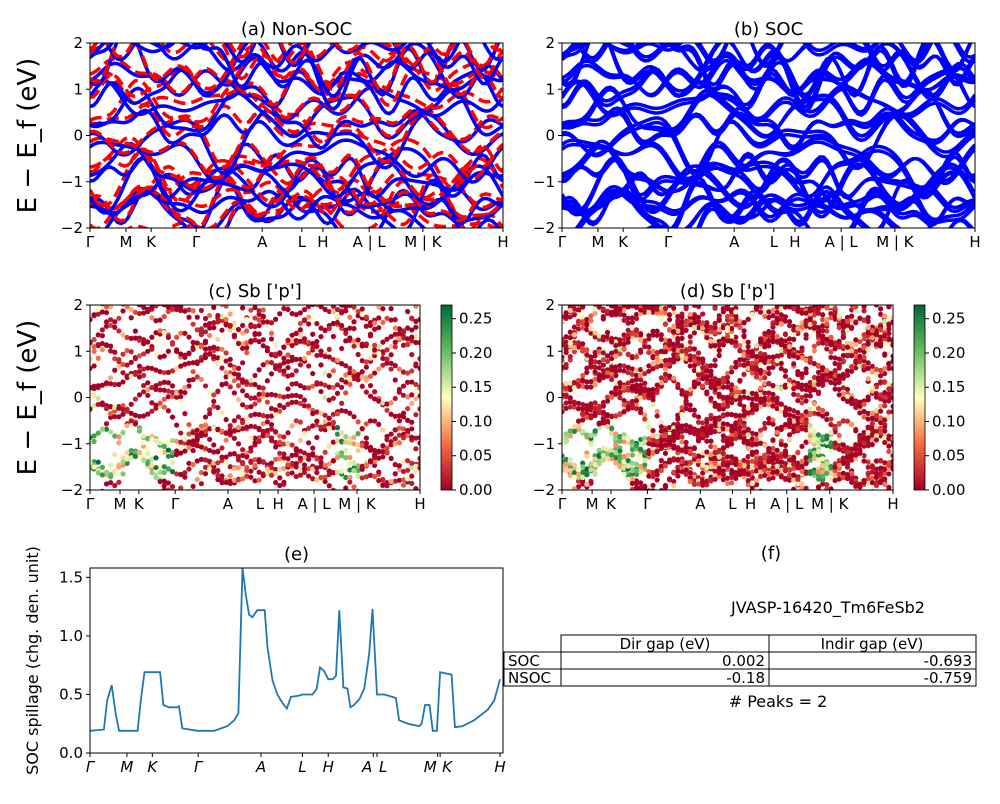 The width and height of the screenshot is (1000, 804). What do you see at coordinates (296, 660) in the screenshot?
I see `axes-frame` at bounding box center [296, 660].